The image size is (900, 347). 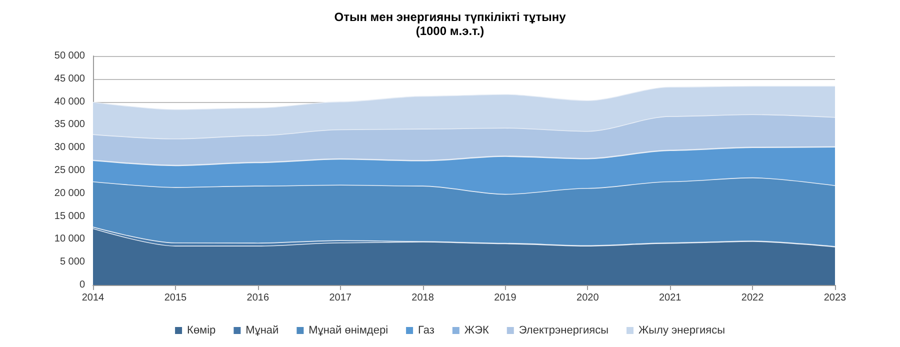 I want to click on x-tick-label: 2019, so click(x=505, y=298).